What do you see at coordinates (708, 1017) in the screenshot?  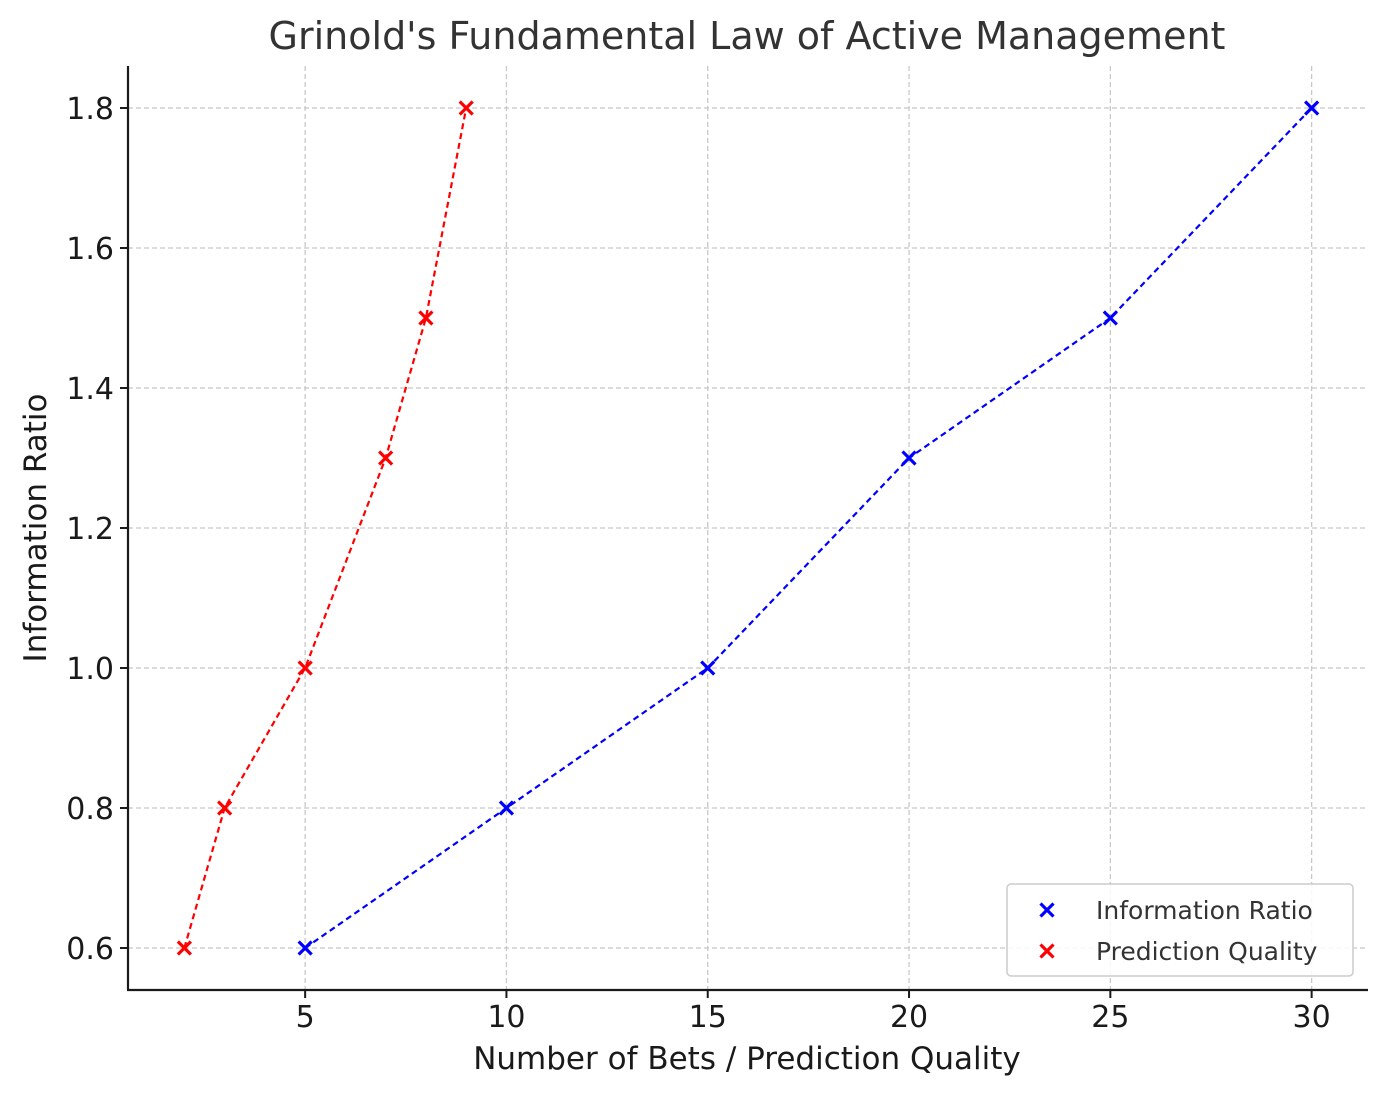 I see `x-tick-label: 15` at bounding box center [708, 1017].